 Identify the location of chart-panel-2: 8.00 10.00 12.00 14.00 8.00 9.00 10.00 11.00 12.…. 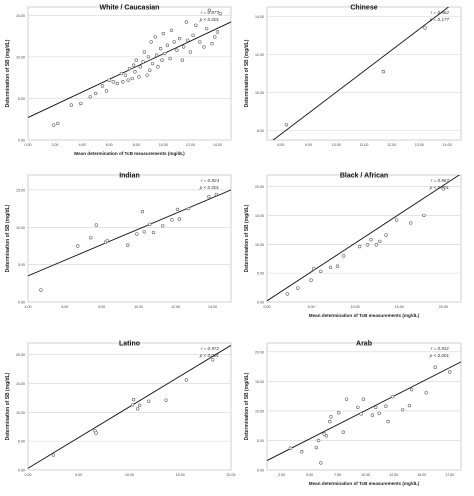
(353, 76).